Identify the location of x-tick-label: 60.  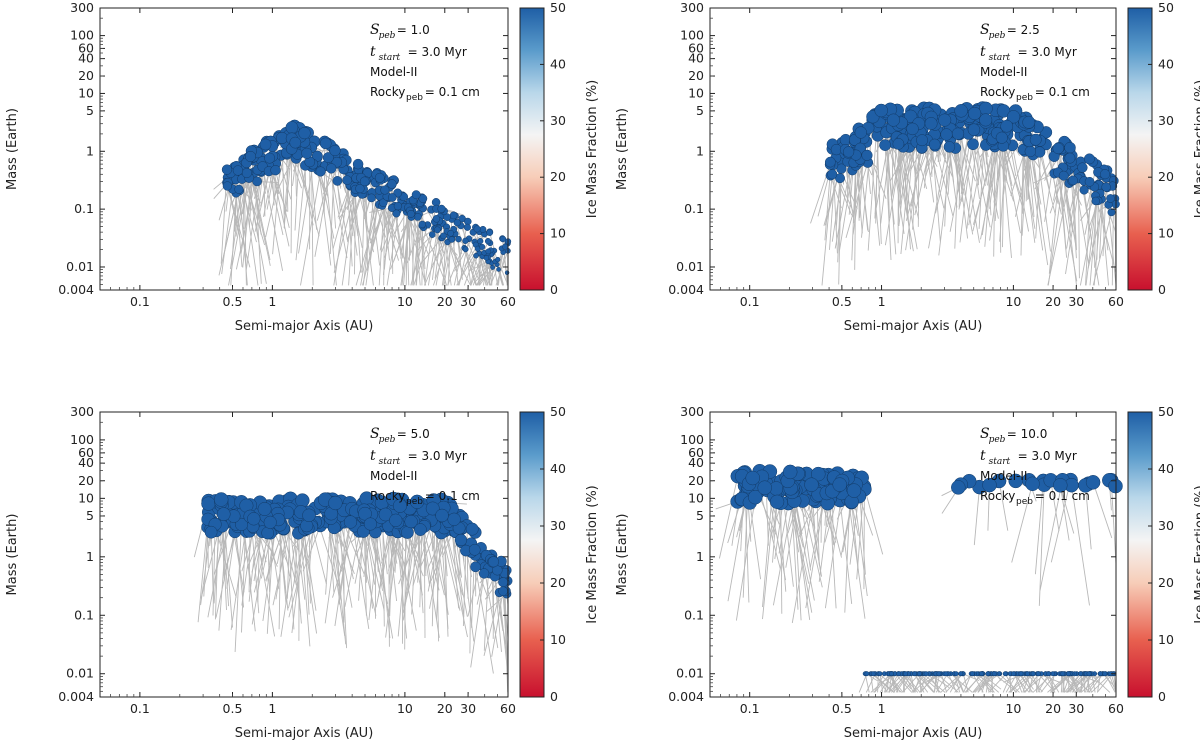
(1116, 301).